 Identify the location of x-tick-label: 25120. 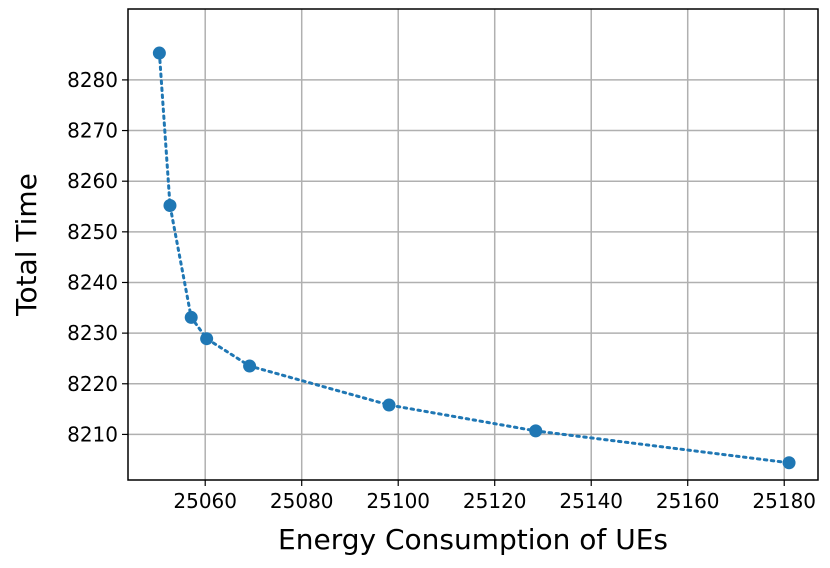
(495, 501).